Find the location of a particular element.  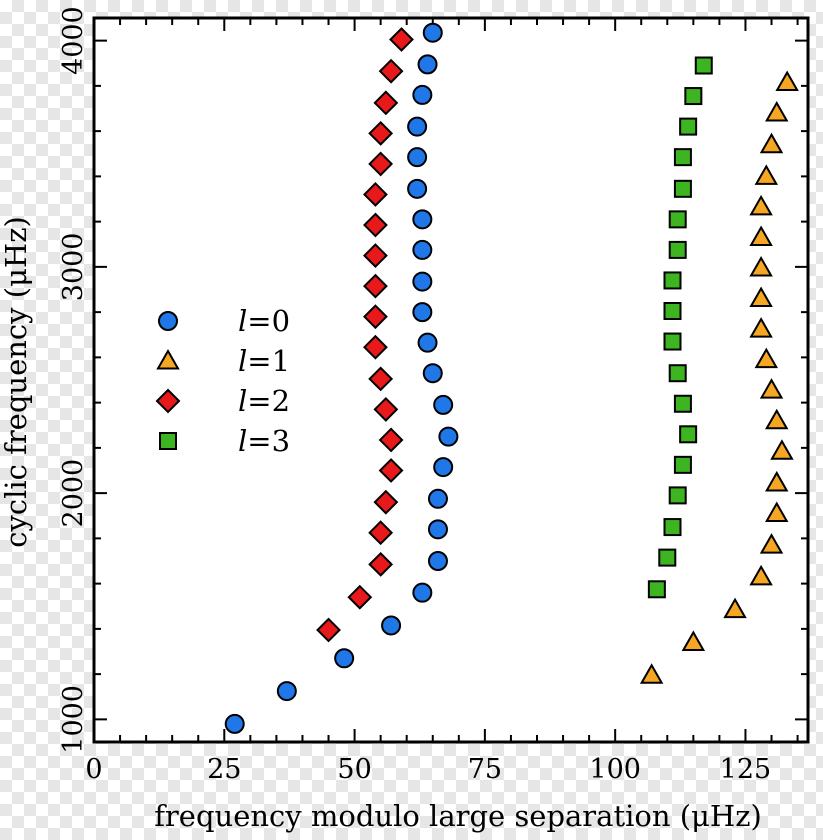

legend-label: l=2 is located at coordinates (264, 401).